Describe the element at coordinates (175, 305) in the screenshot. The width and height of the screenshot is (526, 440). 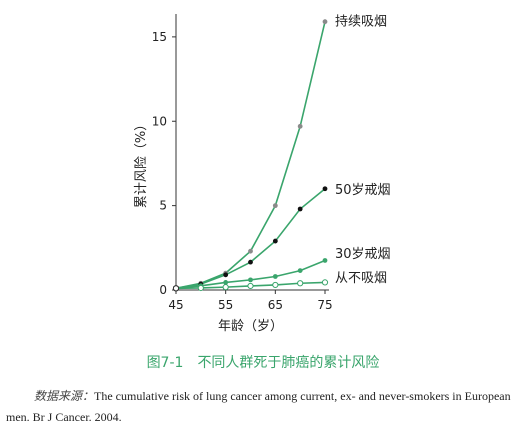
I see `x-tick-label: 45` at that location.